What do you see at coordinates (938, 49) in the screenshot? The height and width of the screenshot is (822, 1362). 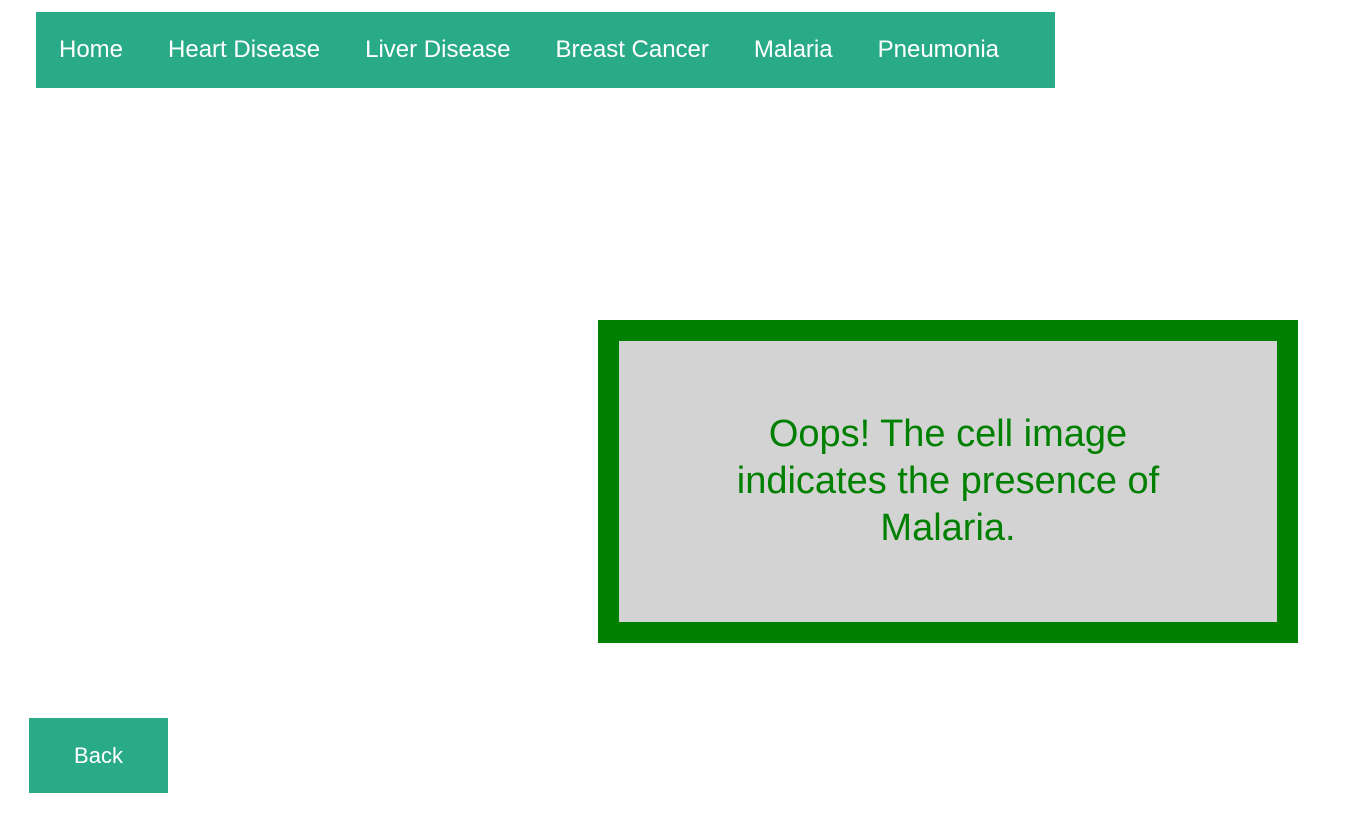 I see `nav-pneumonia-link: Pneumonia` at bounding box center [938, 49].